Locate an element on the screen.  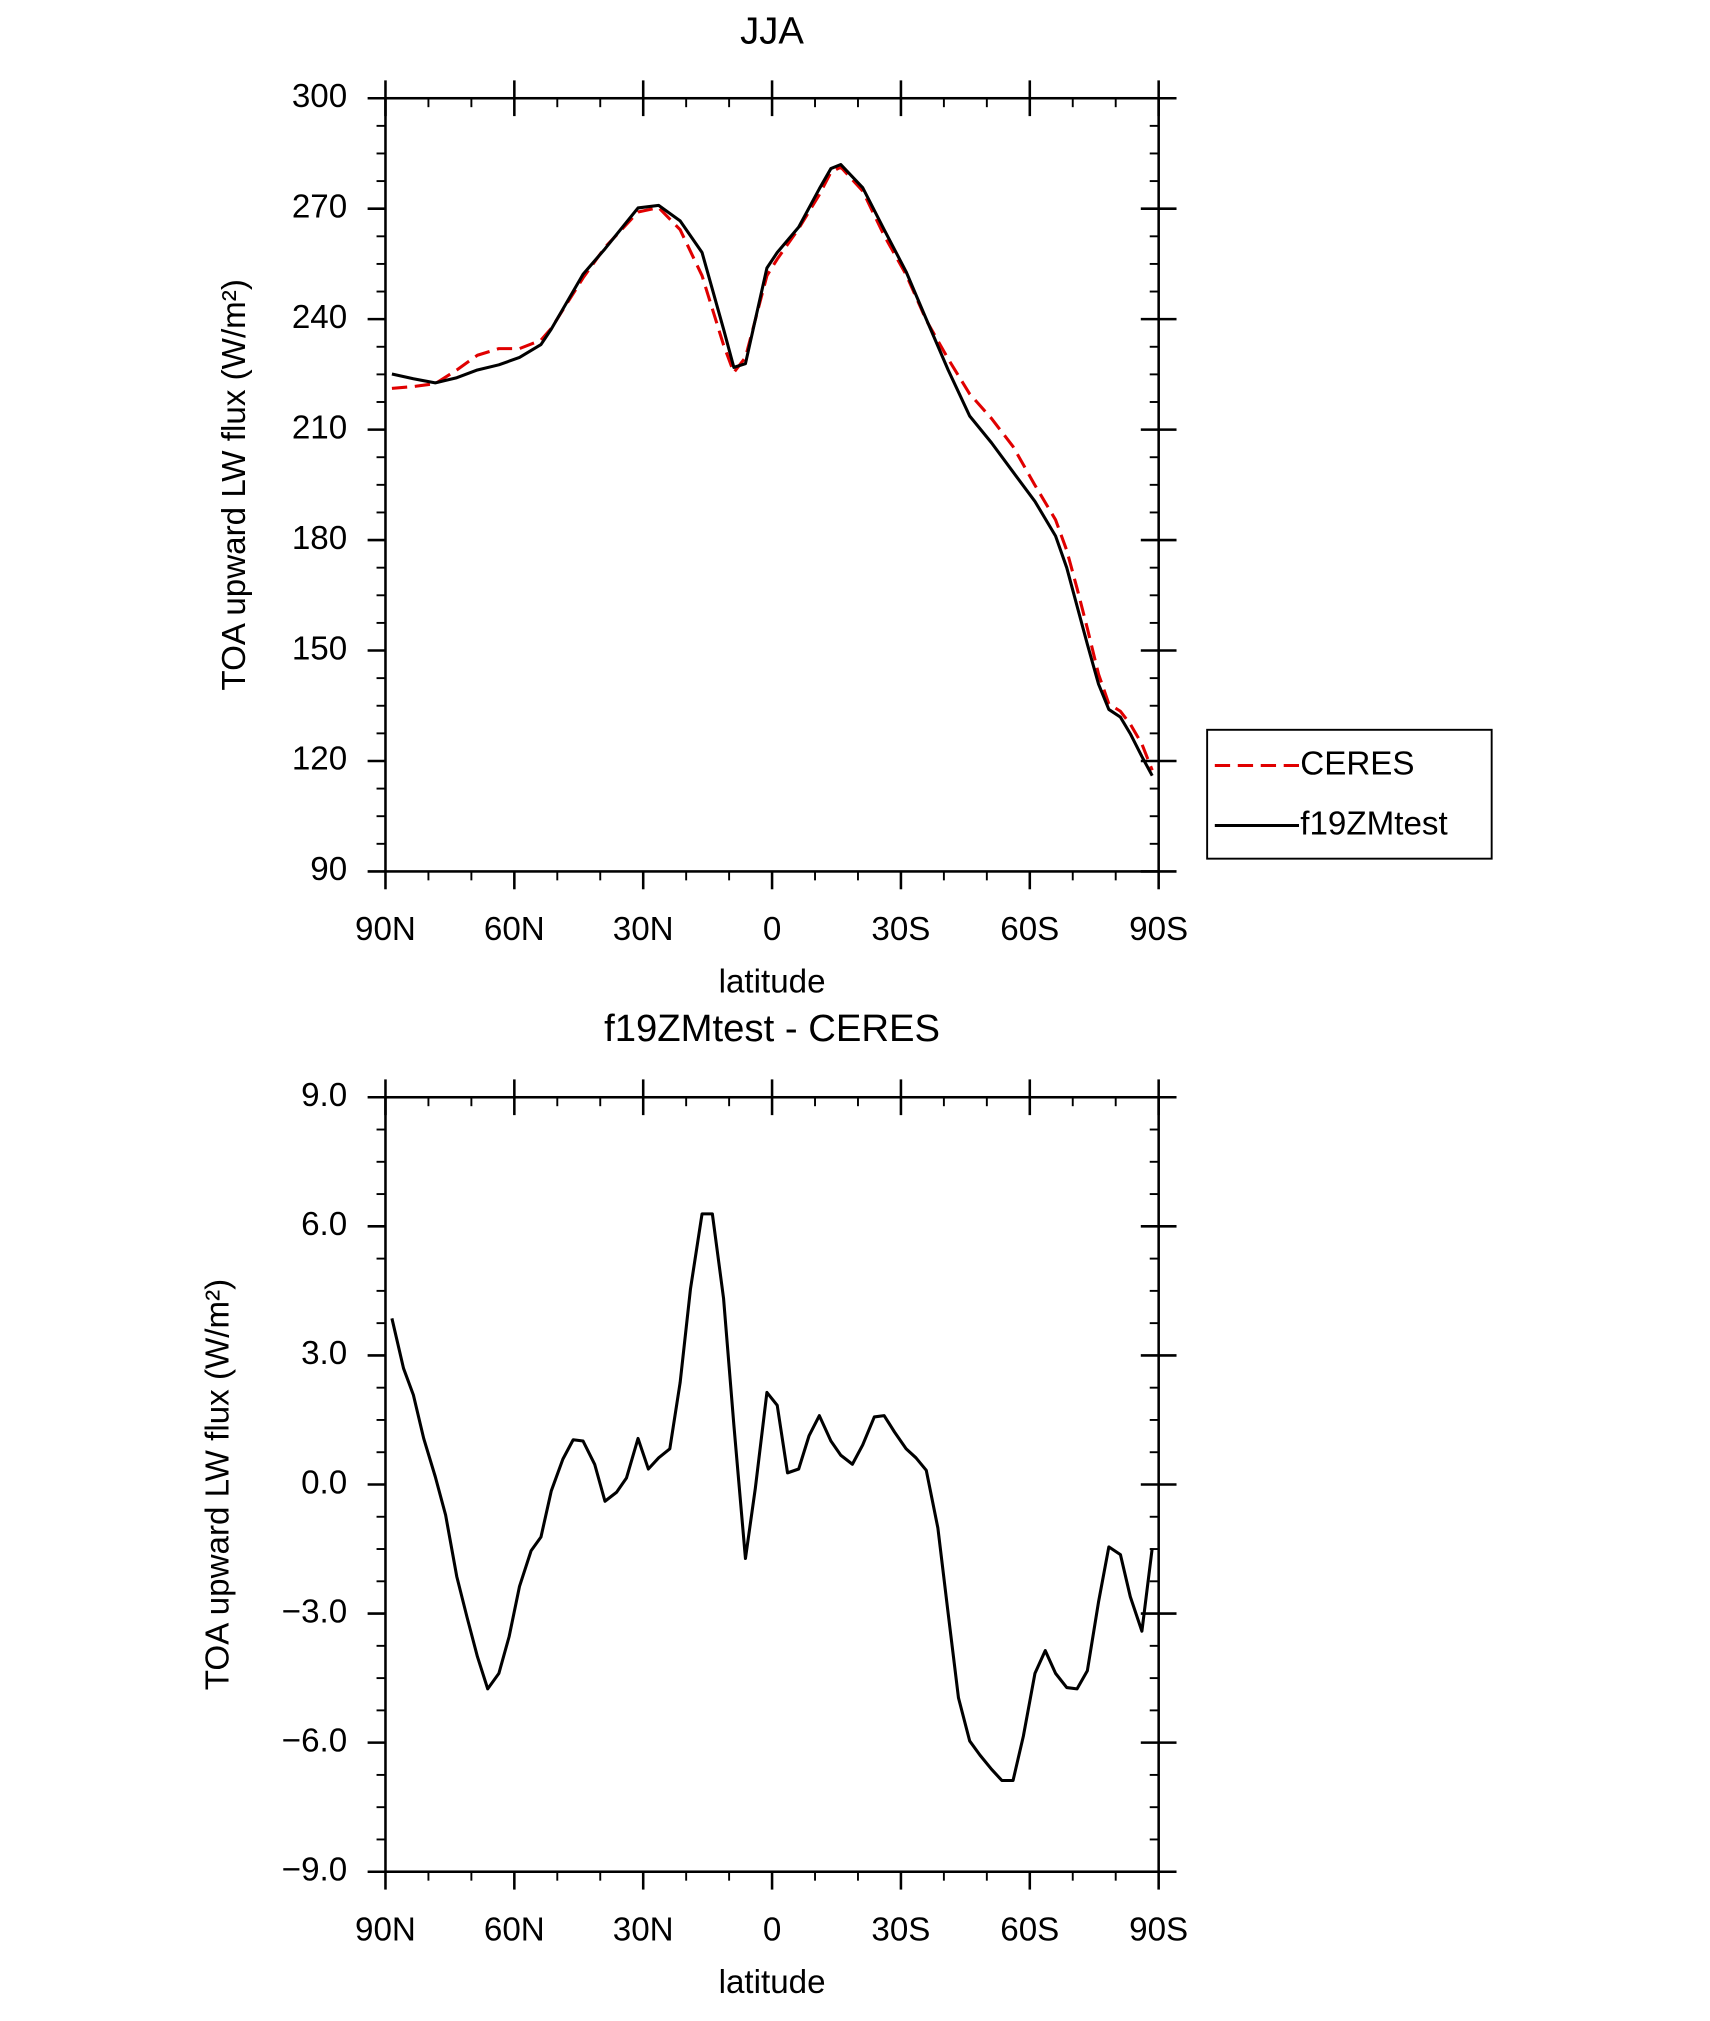
chart-title: f19ZMtest - CERES is located at coordinates (772, 1028).